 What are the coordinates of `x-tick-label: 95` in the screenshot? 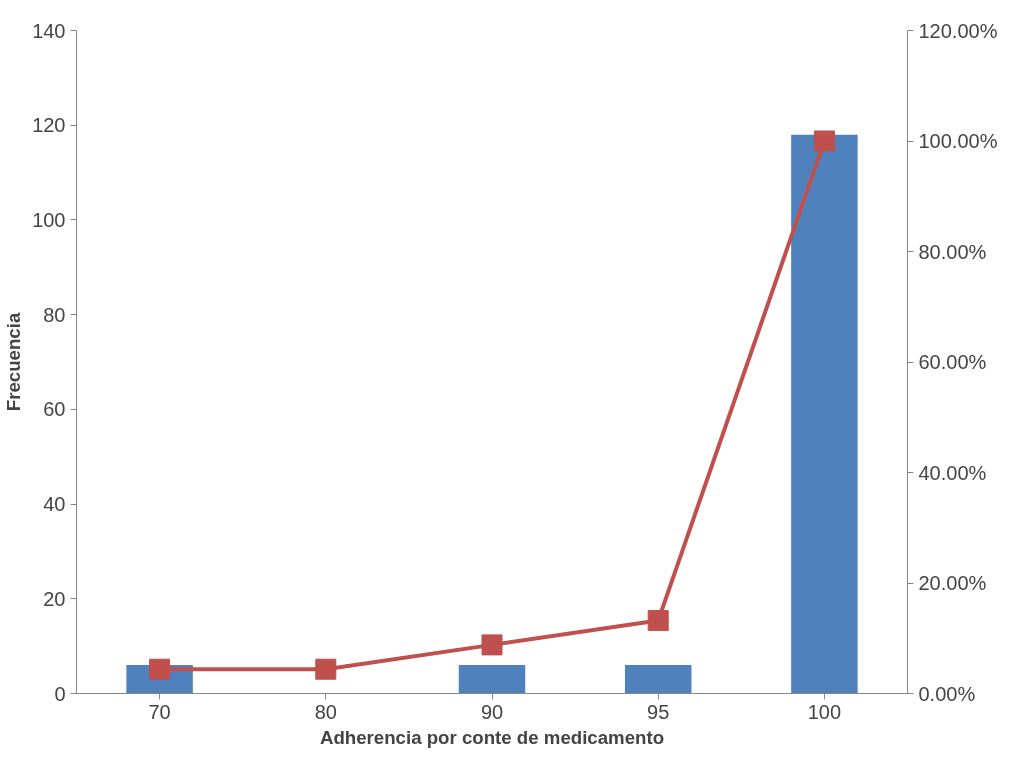 It's located at (658, 711).